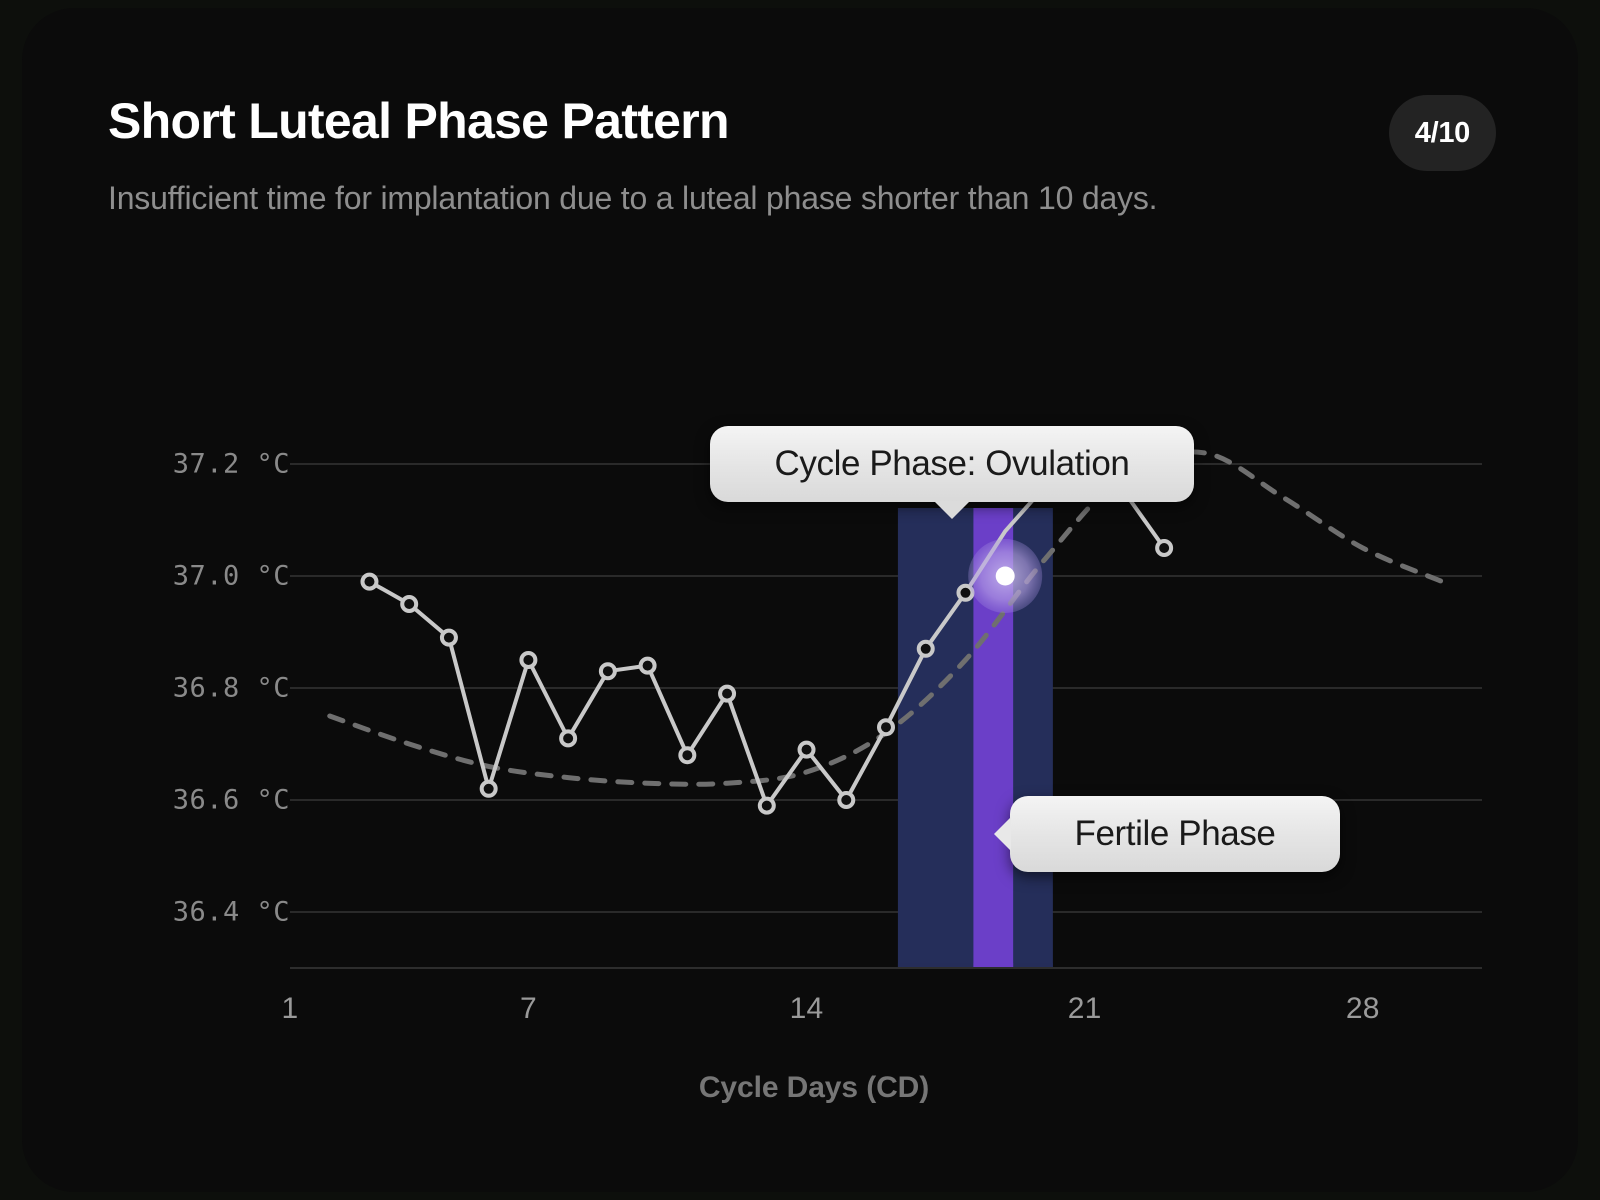 This screenshot has height=1200, width=1600. What do you see at coordinates (290, 1008) in the screenshot?
I see `x-axis-tick-label: 1` at bounding box center [290, 1008].